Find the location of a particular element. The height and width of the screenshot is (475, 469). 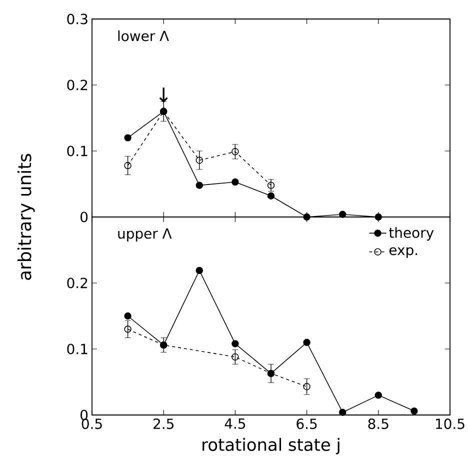

legend-label: exp. is located at coordinates (404, 252).